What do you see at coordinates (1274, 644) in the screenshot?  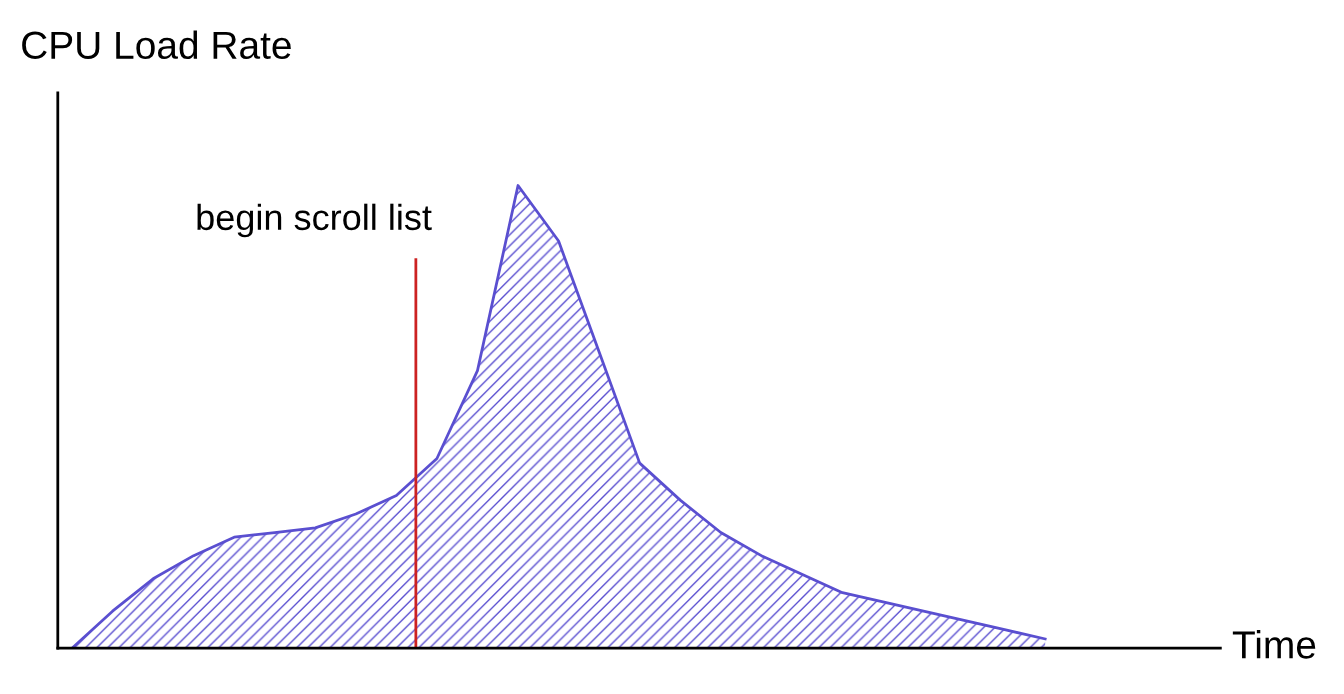 I see `x-axis-title: Time` at bounding box center [1274, 644].